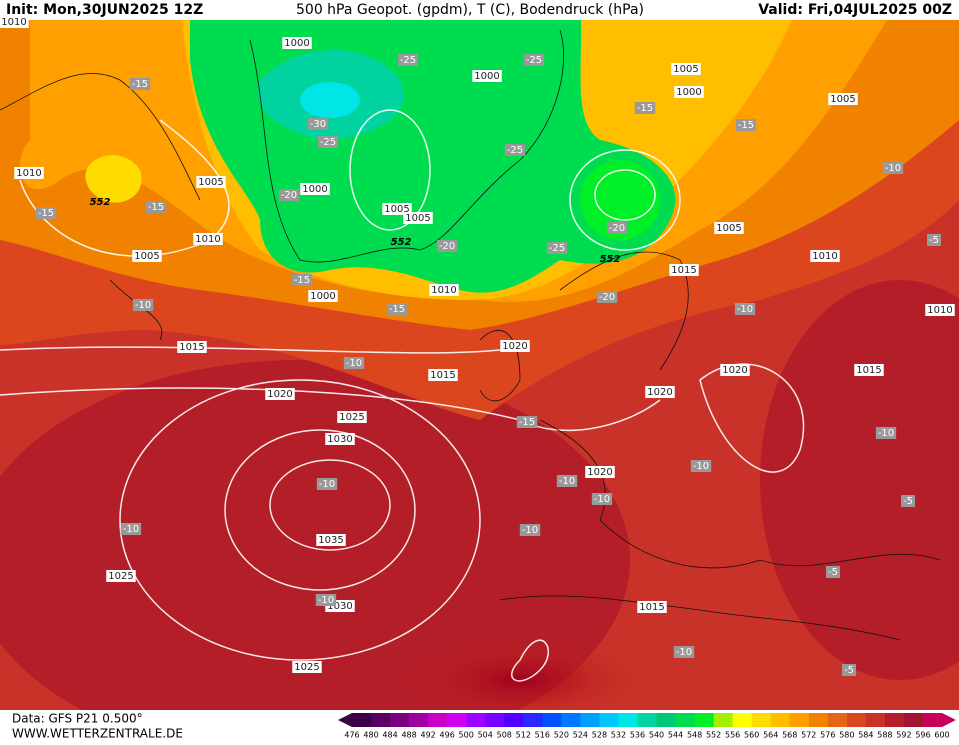  What do you see at coordinates (656, 735) in the screenshot?
I see `colorbar-label: 540` at bounding box center [656, 735].